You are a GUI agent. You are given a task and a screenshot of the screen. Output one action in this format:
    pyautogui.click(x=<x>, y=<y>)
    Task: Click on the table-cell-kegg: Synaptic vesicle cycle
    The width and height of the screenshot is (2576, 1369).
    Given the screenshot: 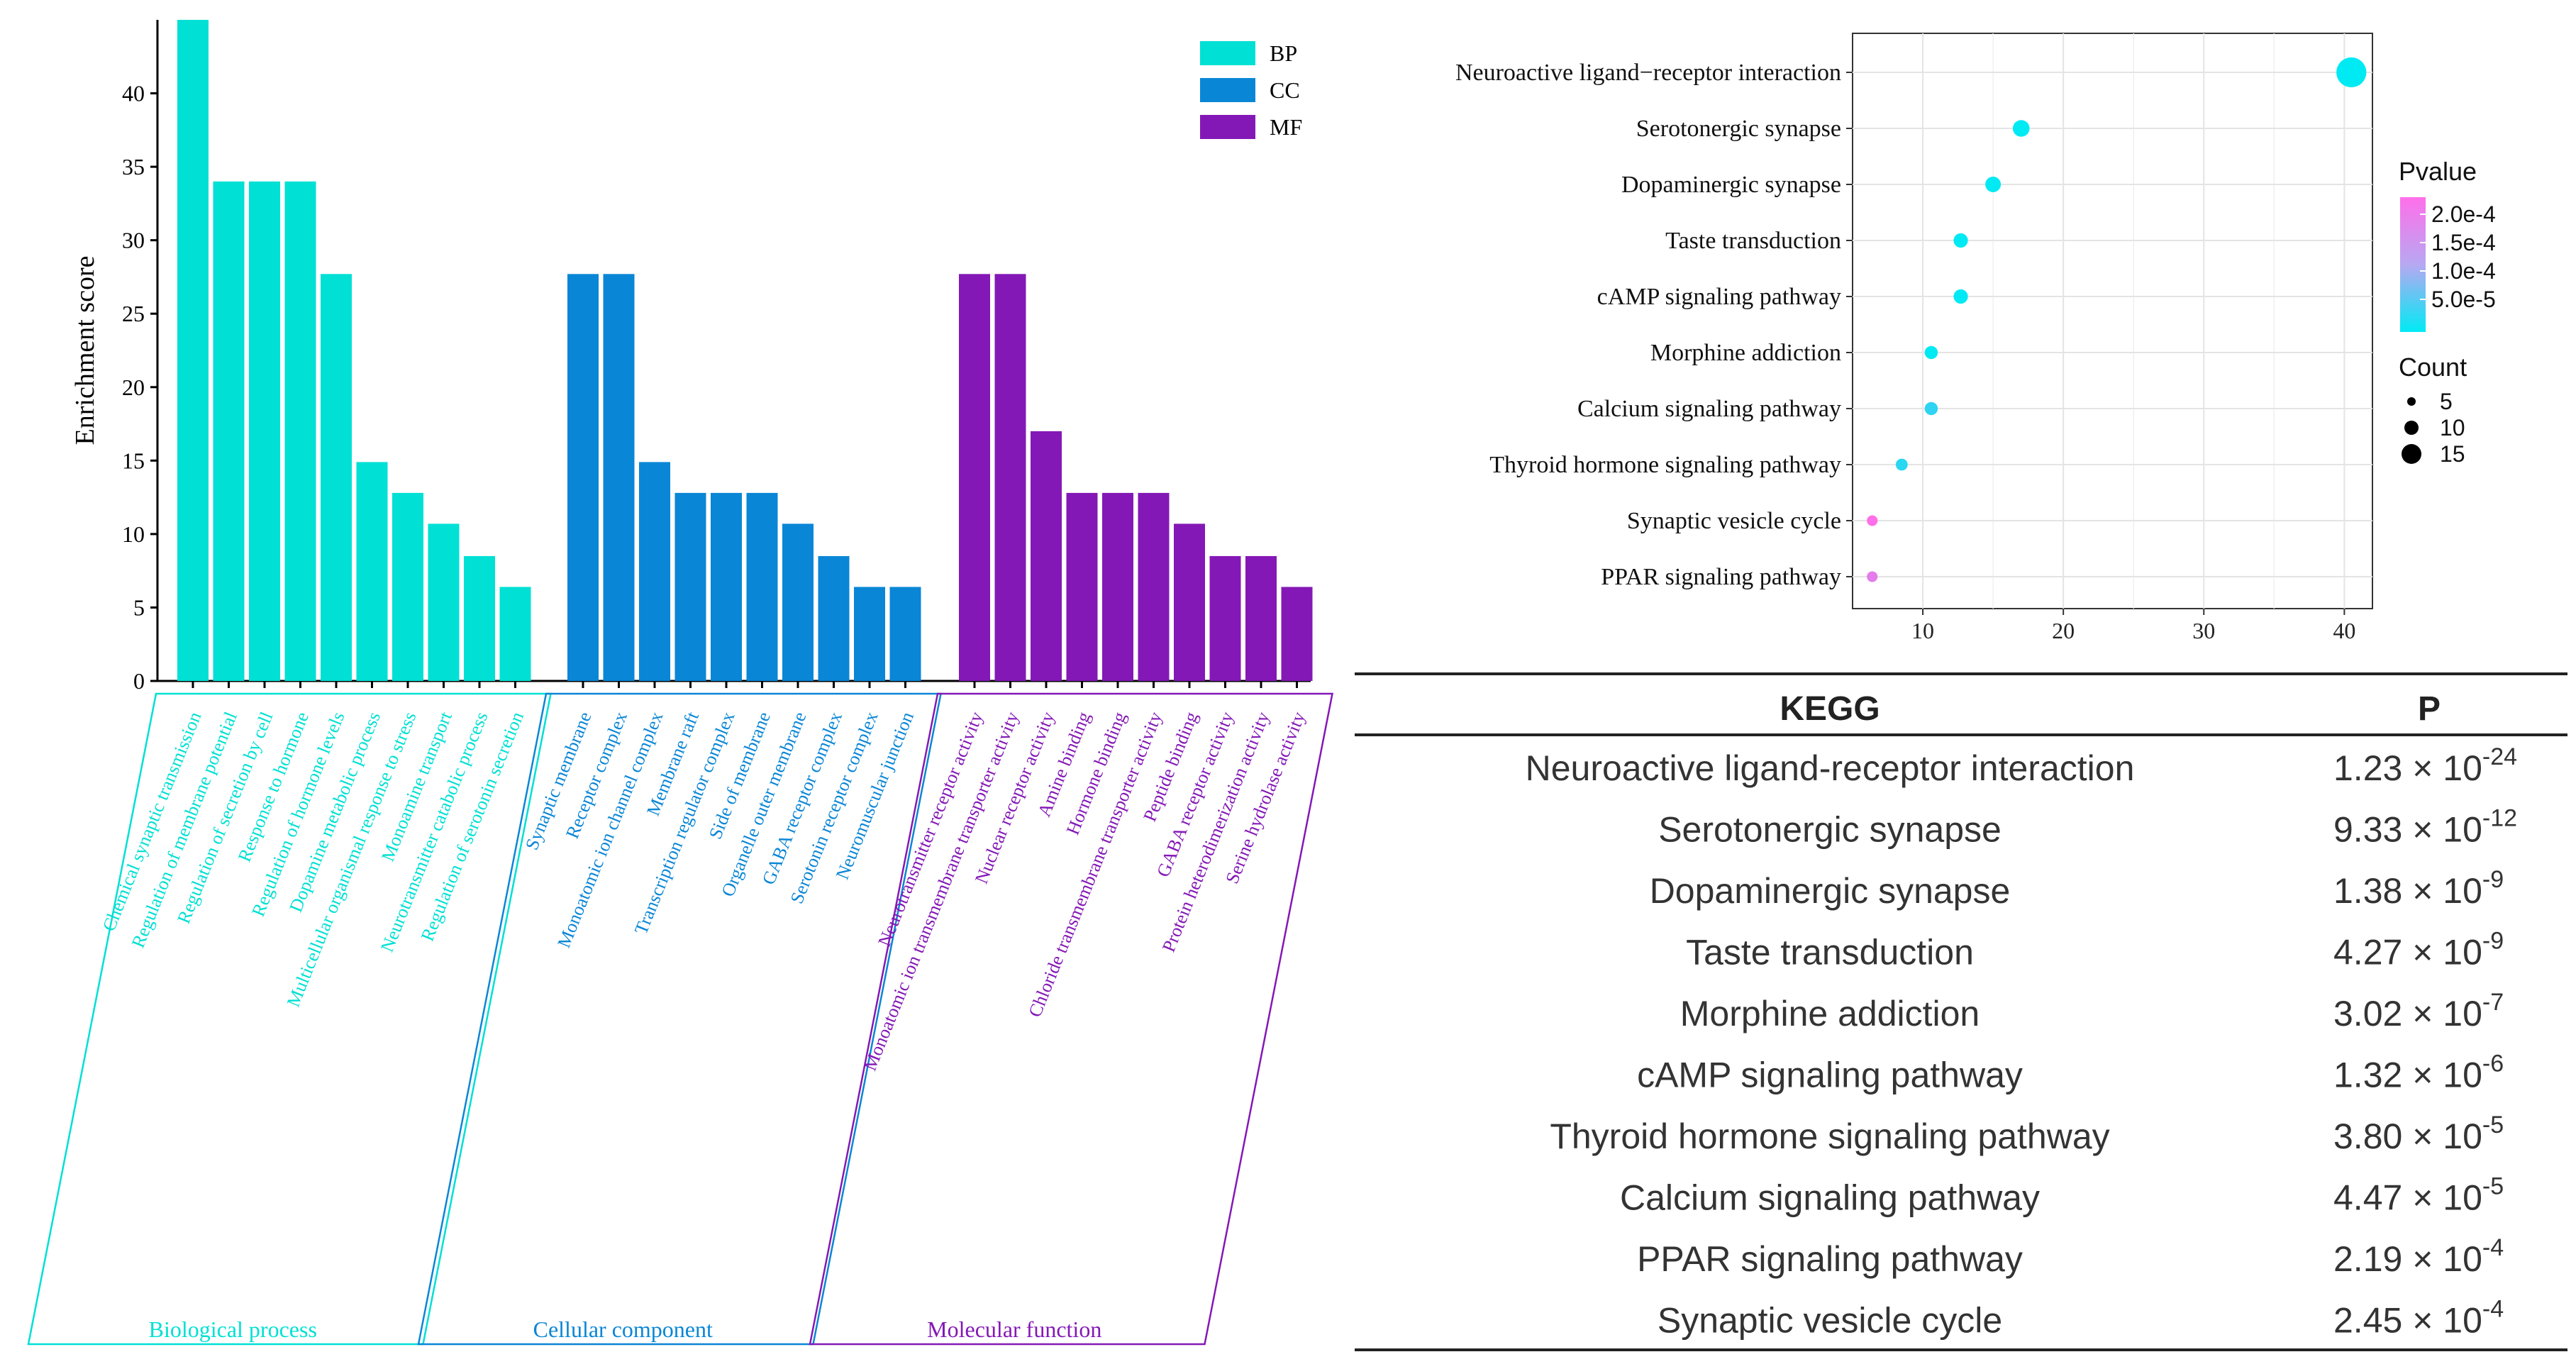 What is the action you would take?
    pyautogui.click(x=1830, y=1321)
    